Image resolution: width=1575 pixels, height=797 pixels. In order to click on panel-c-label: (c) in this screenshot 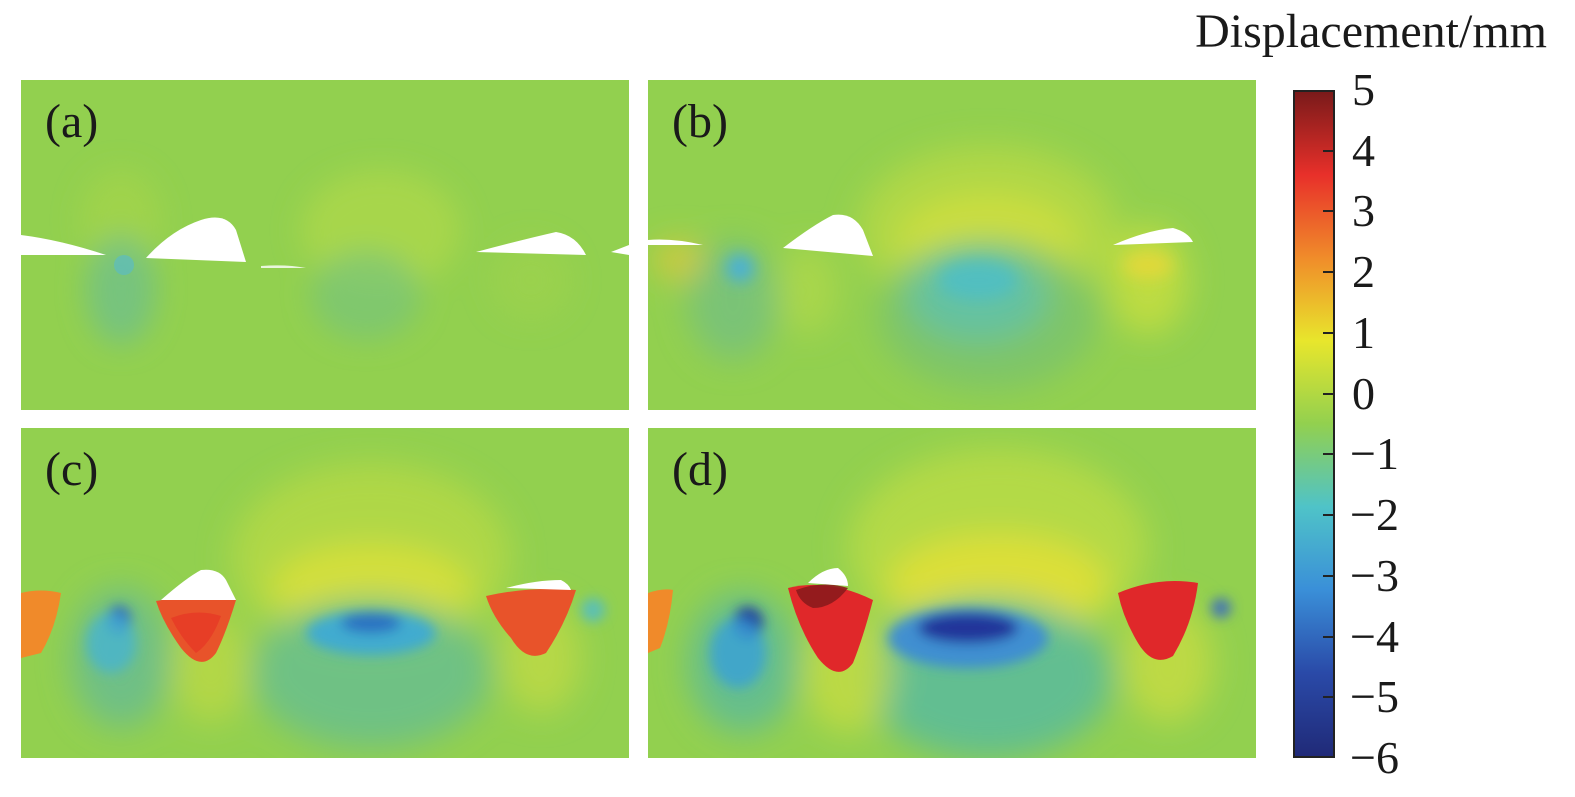, I will do `click(72, 469)`.